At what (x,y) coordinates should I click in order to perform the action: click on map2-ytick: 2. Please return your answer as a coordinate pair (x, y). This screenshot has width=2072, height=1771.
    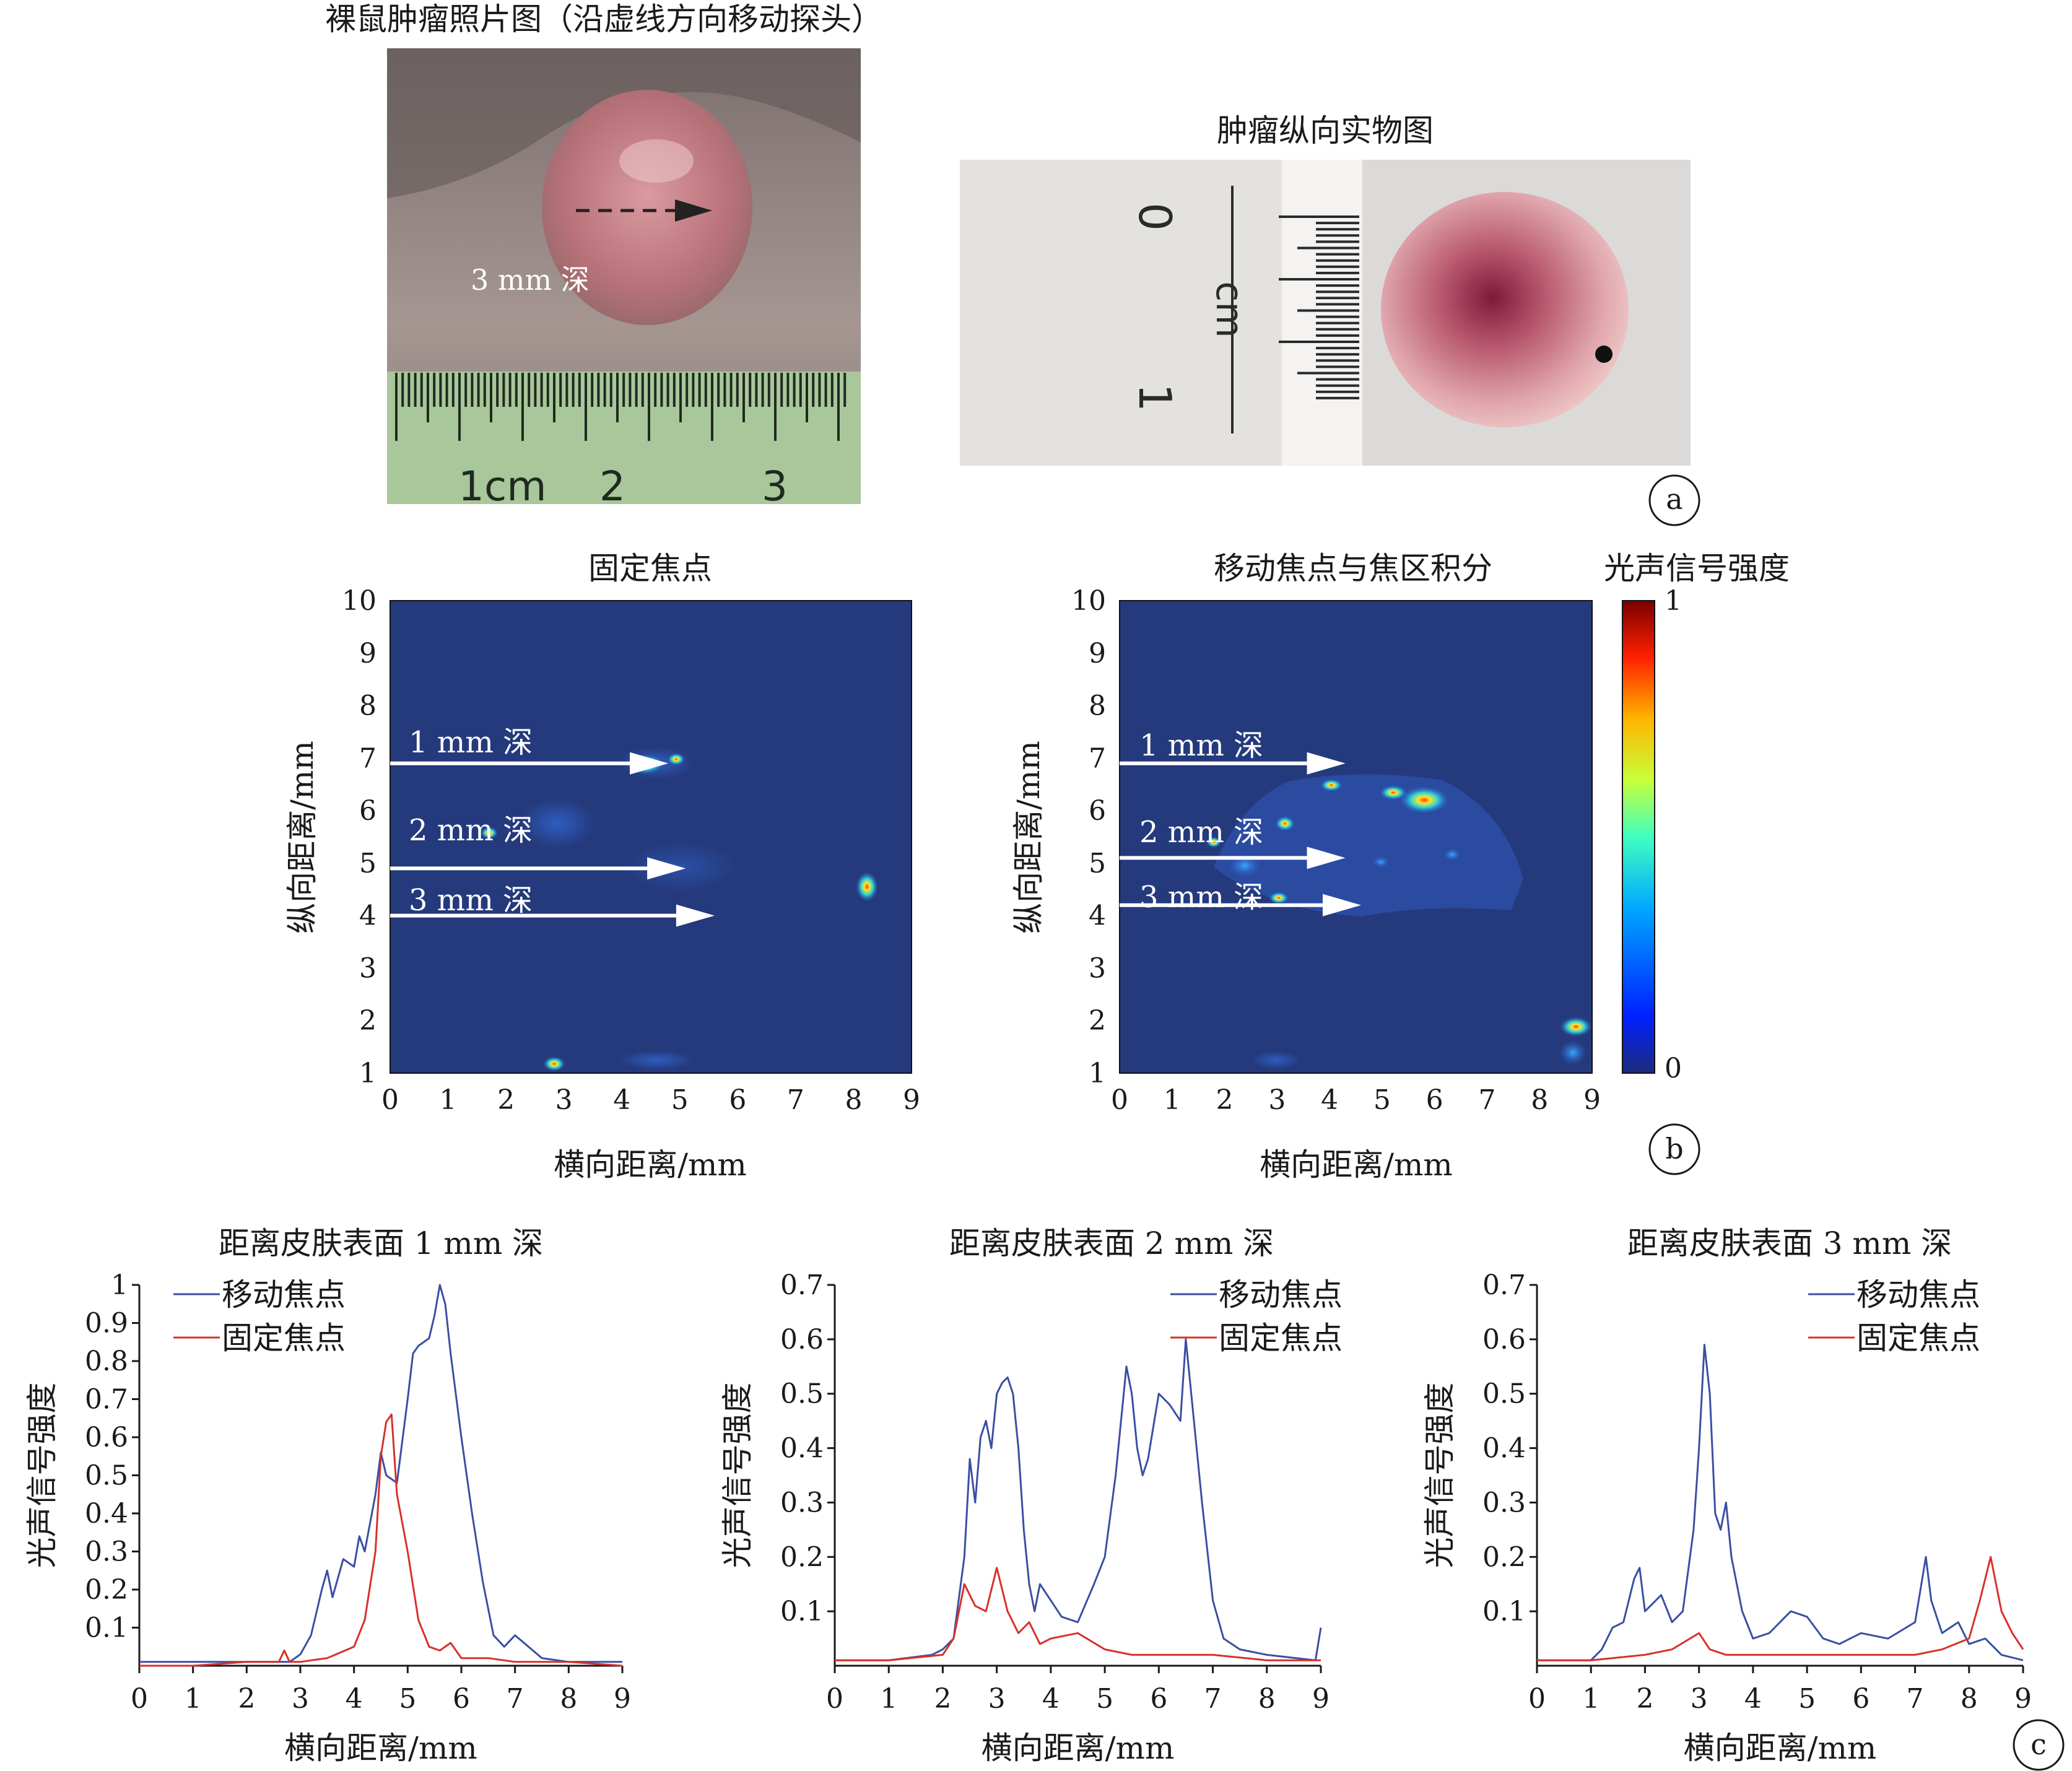
    Looking at the image, I should click on (1097, 1021).